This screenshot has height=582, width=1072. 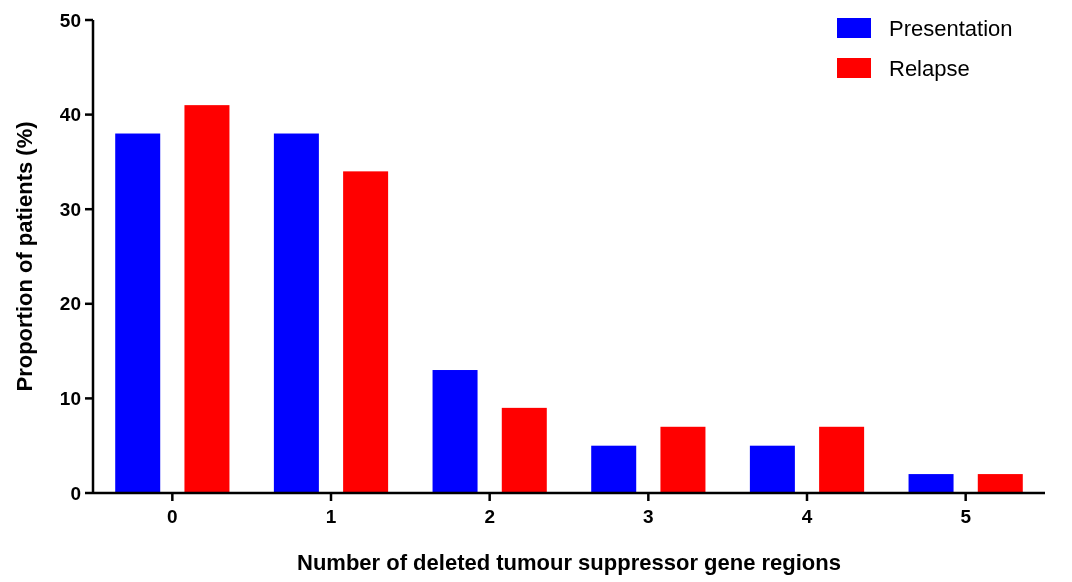 I want to click on y-tick-label: 20, so click(x=70, y=304).